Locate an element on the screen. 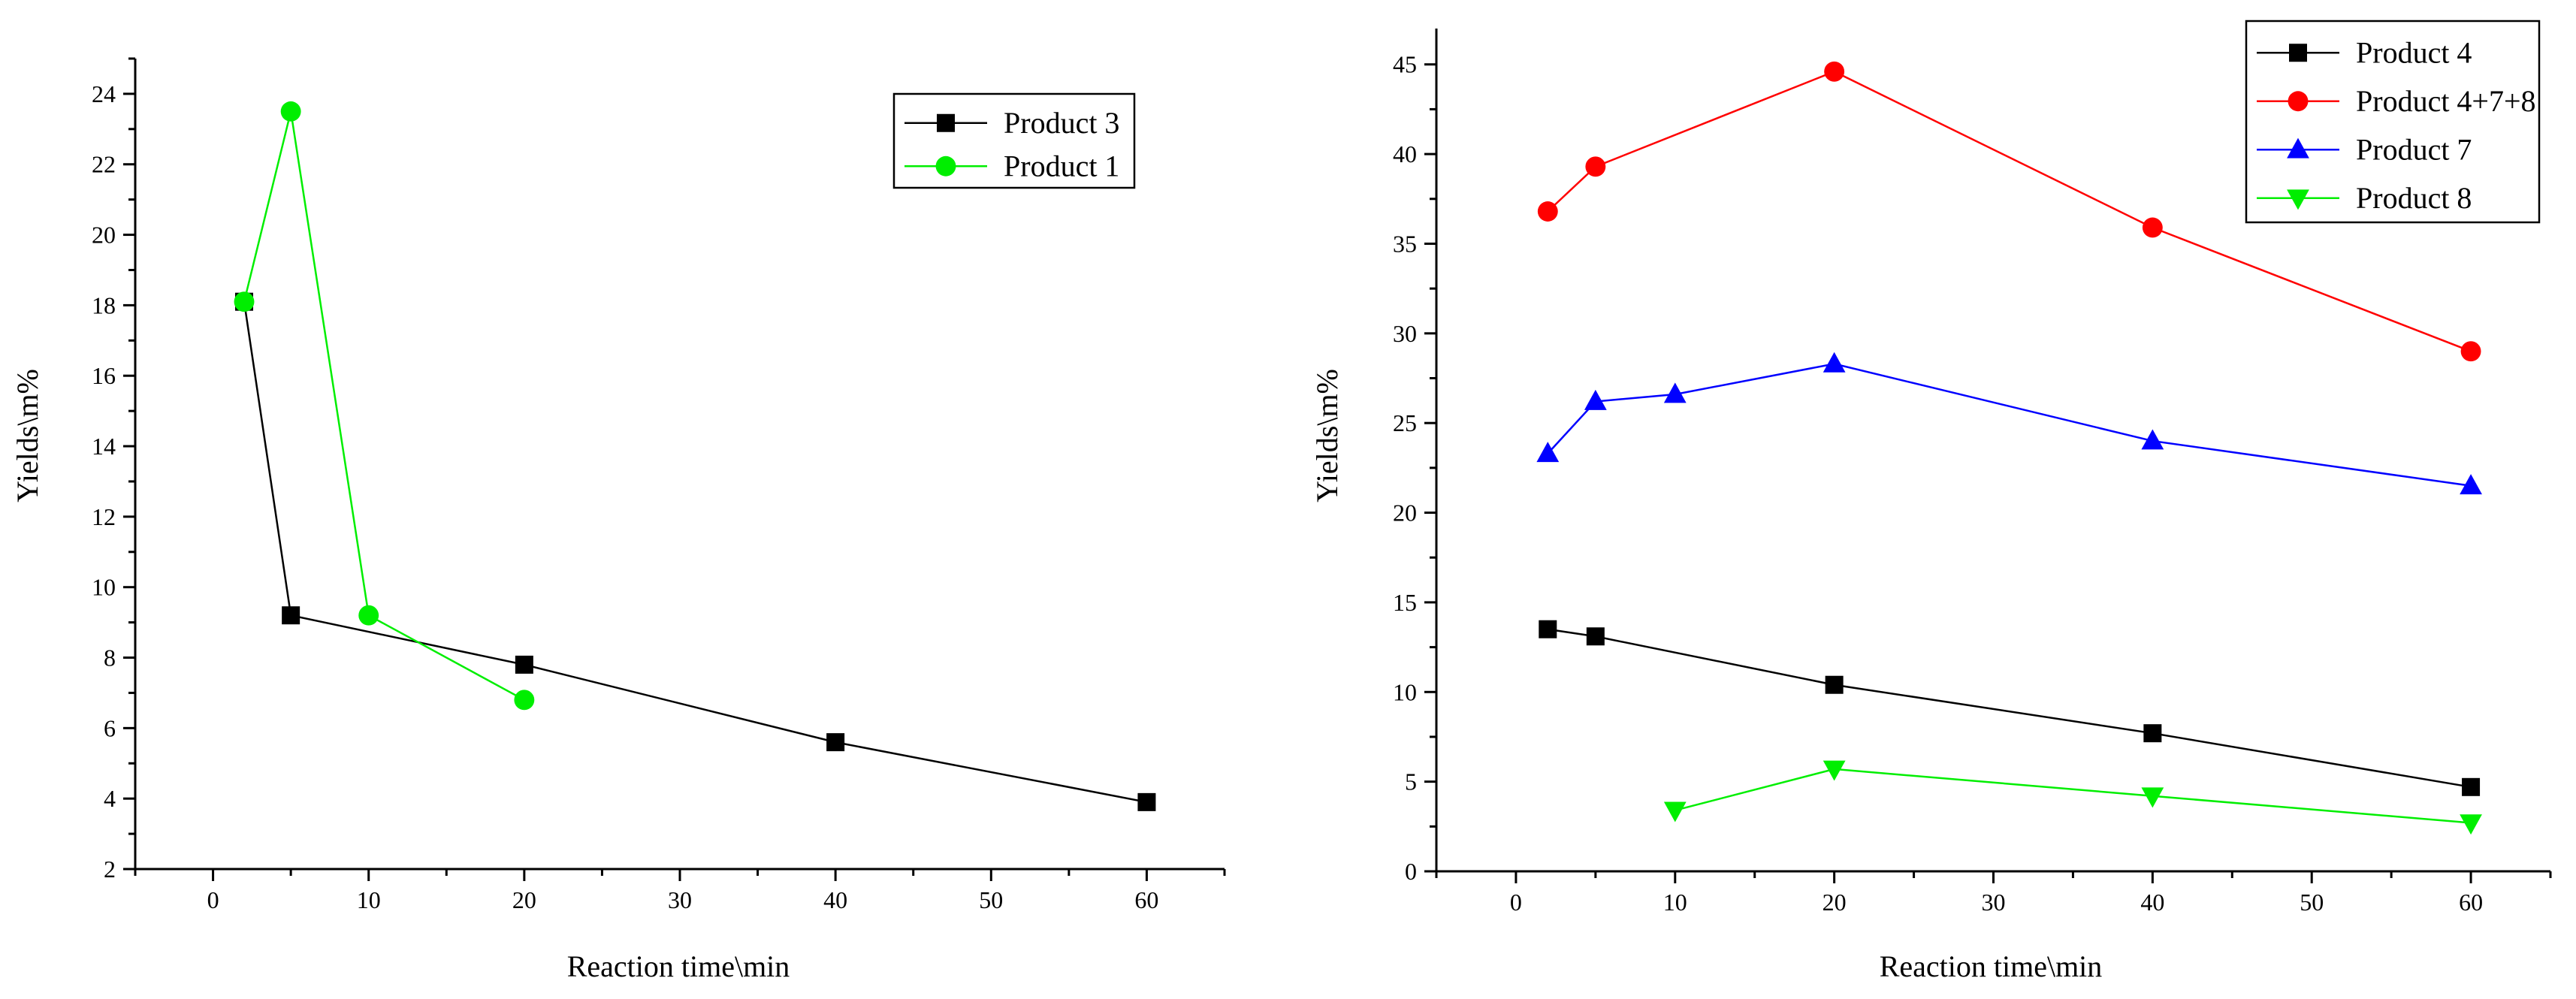 The image size is (2576, 999). left-chart-x-tick-label: 30 is located at coordinates (680, 899).